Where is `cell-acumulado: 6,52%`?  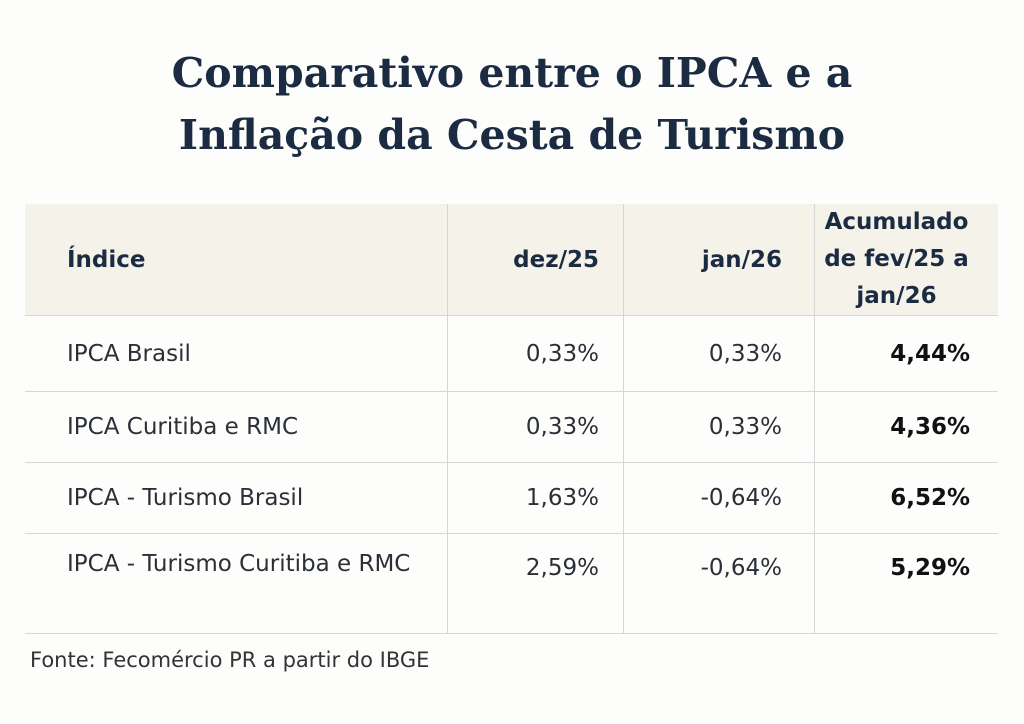 cell-acumulado: 6,52% is located at coordinates (906, 498).